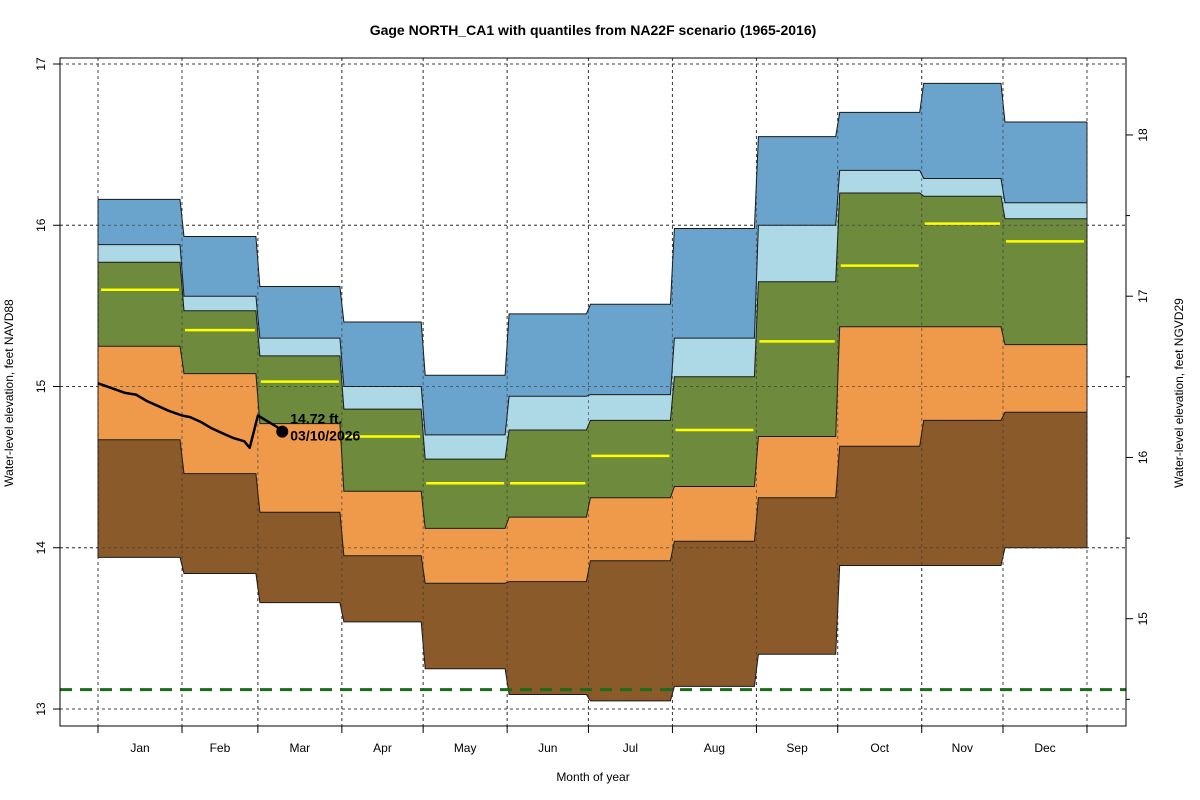 This screenshot has height=800, width=1200. I want to click on annotation-value-label: 14.72 ft., so click(316, 419).